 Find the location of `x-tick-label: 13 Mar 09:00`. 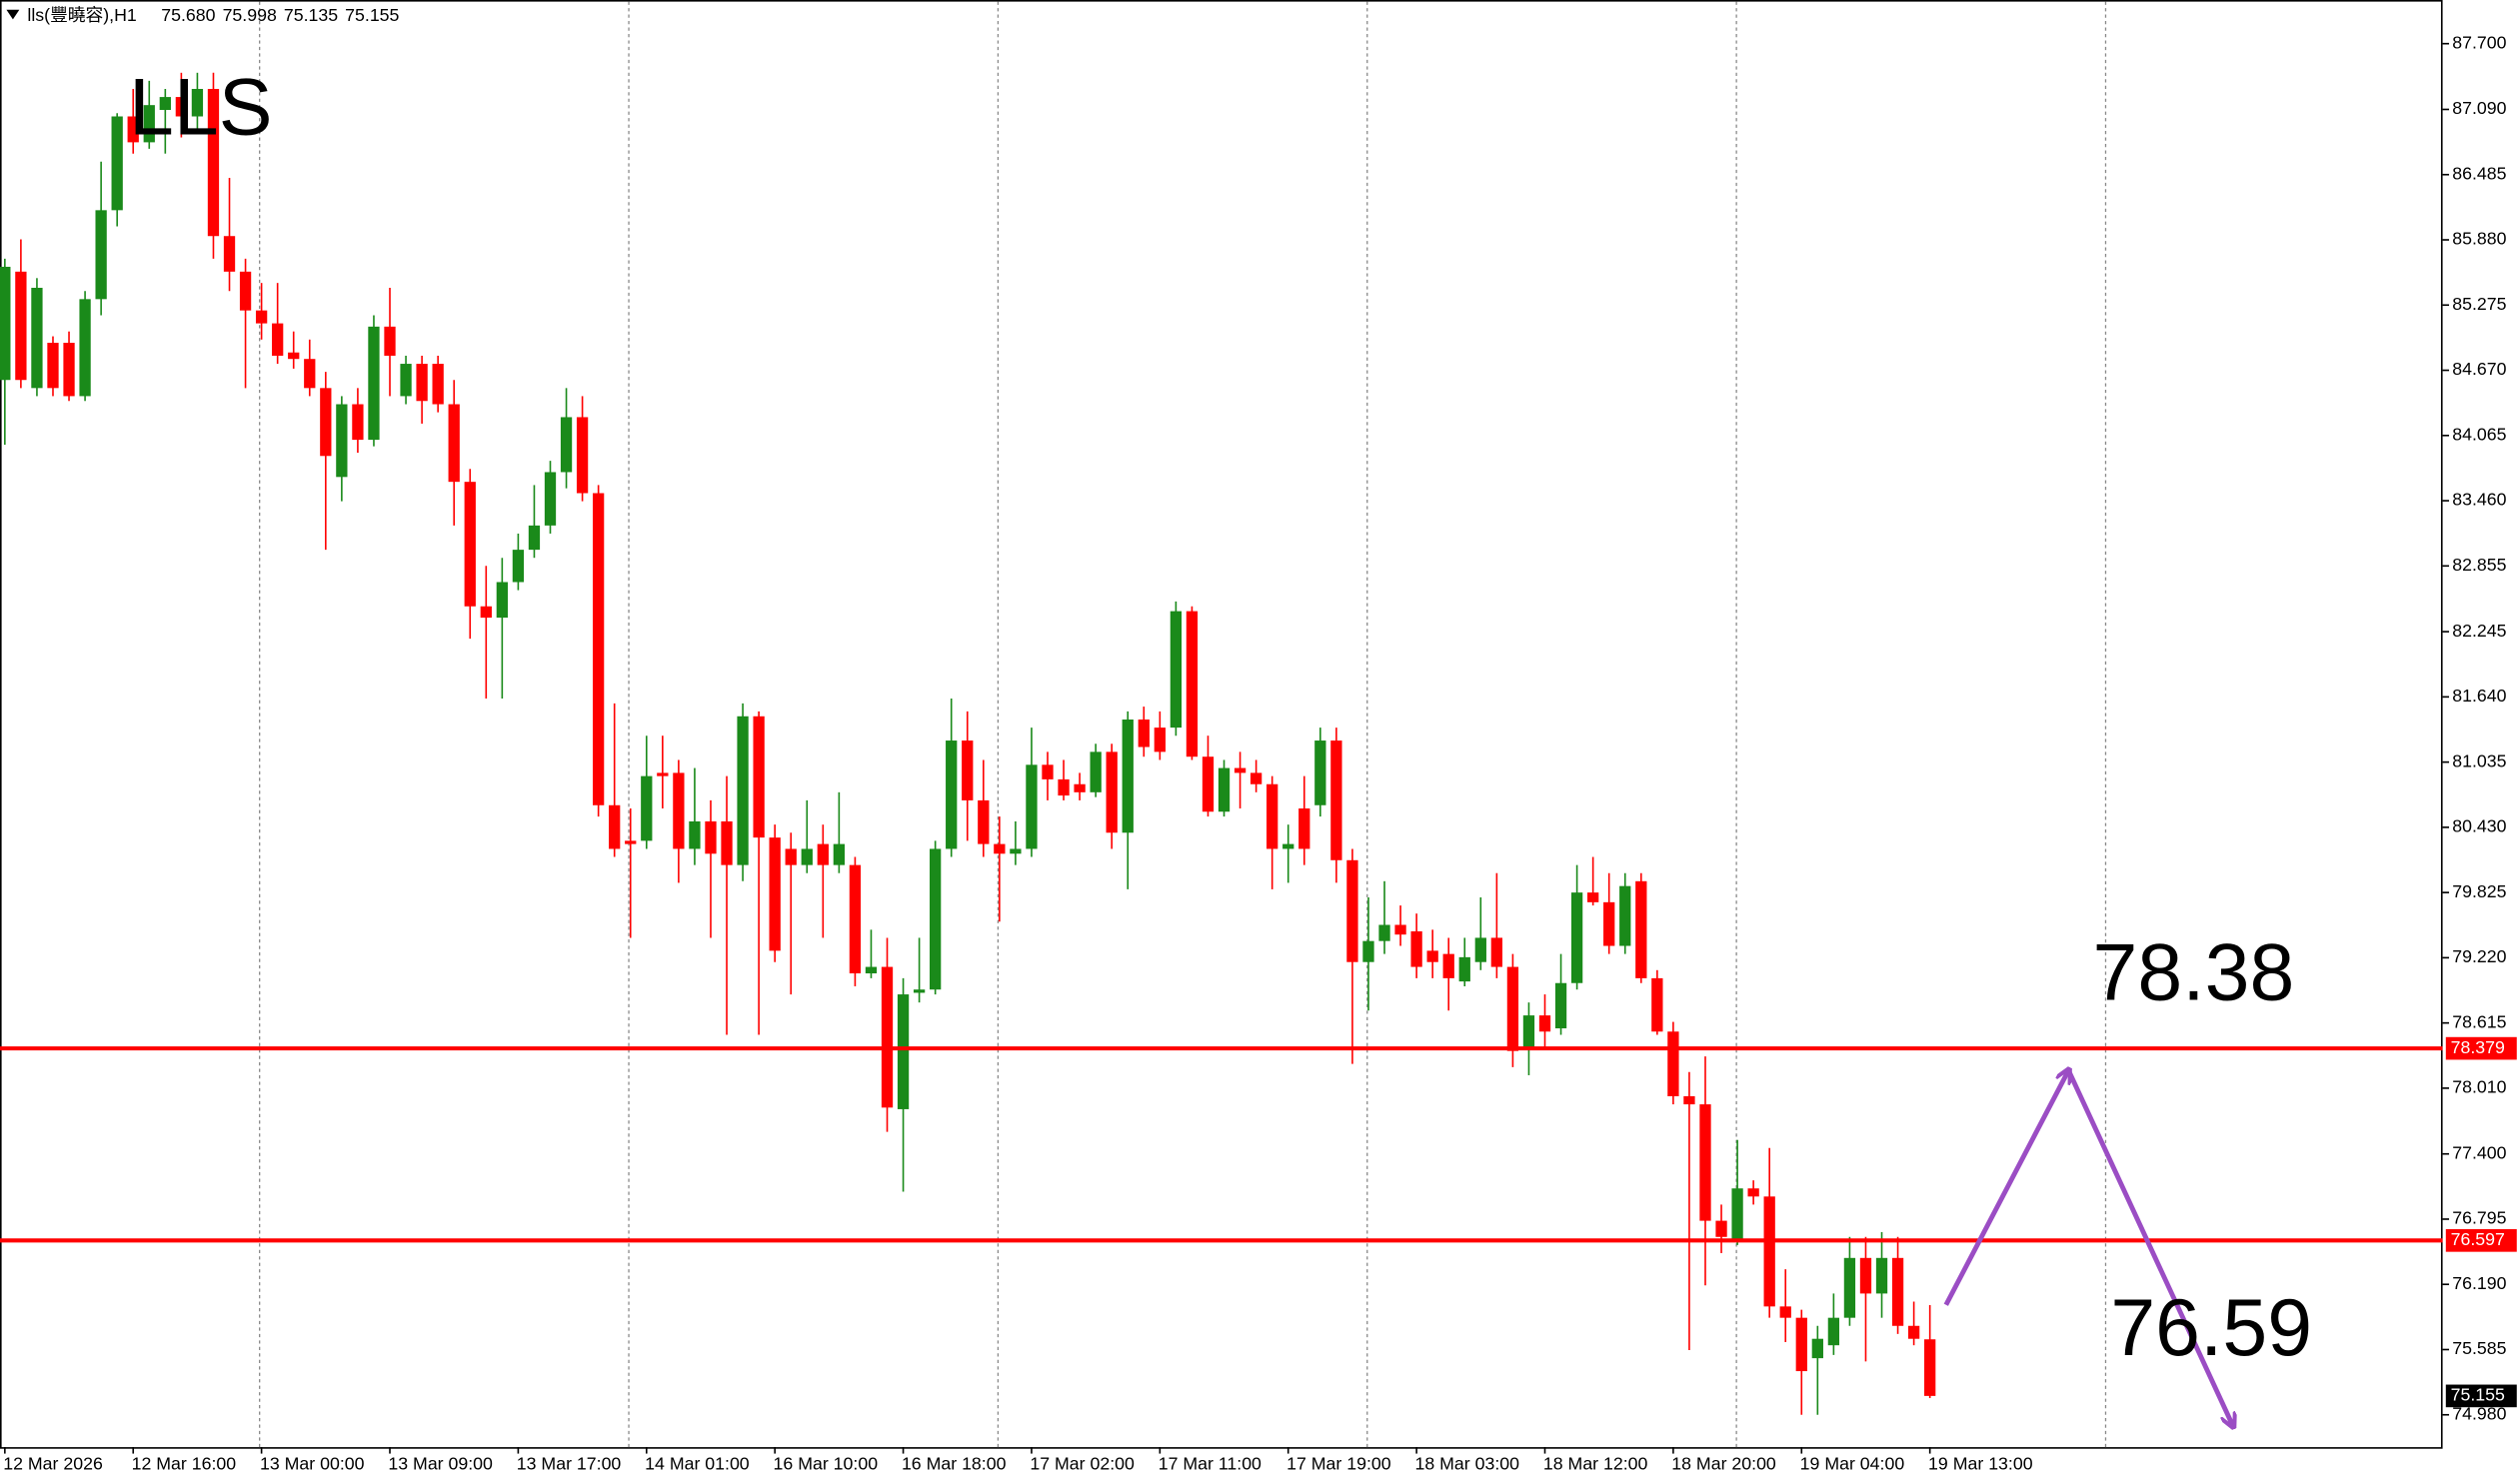

x-tick-label: 13 Mar 09:00 is located at coordinates (441, 1463).